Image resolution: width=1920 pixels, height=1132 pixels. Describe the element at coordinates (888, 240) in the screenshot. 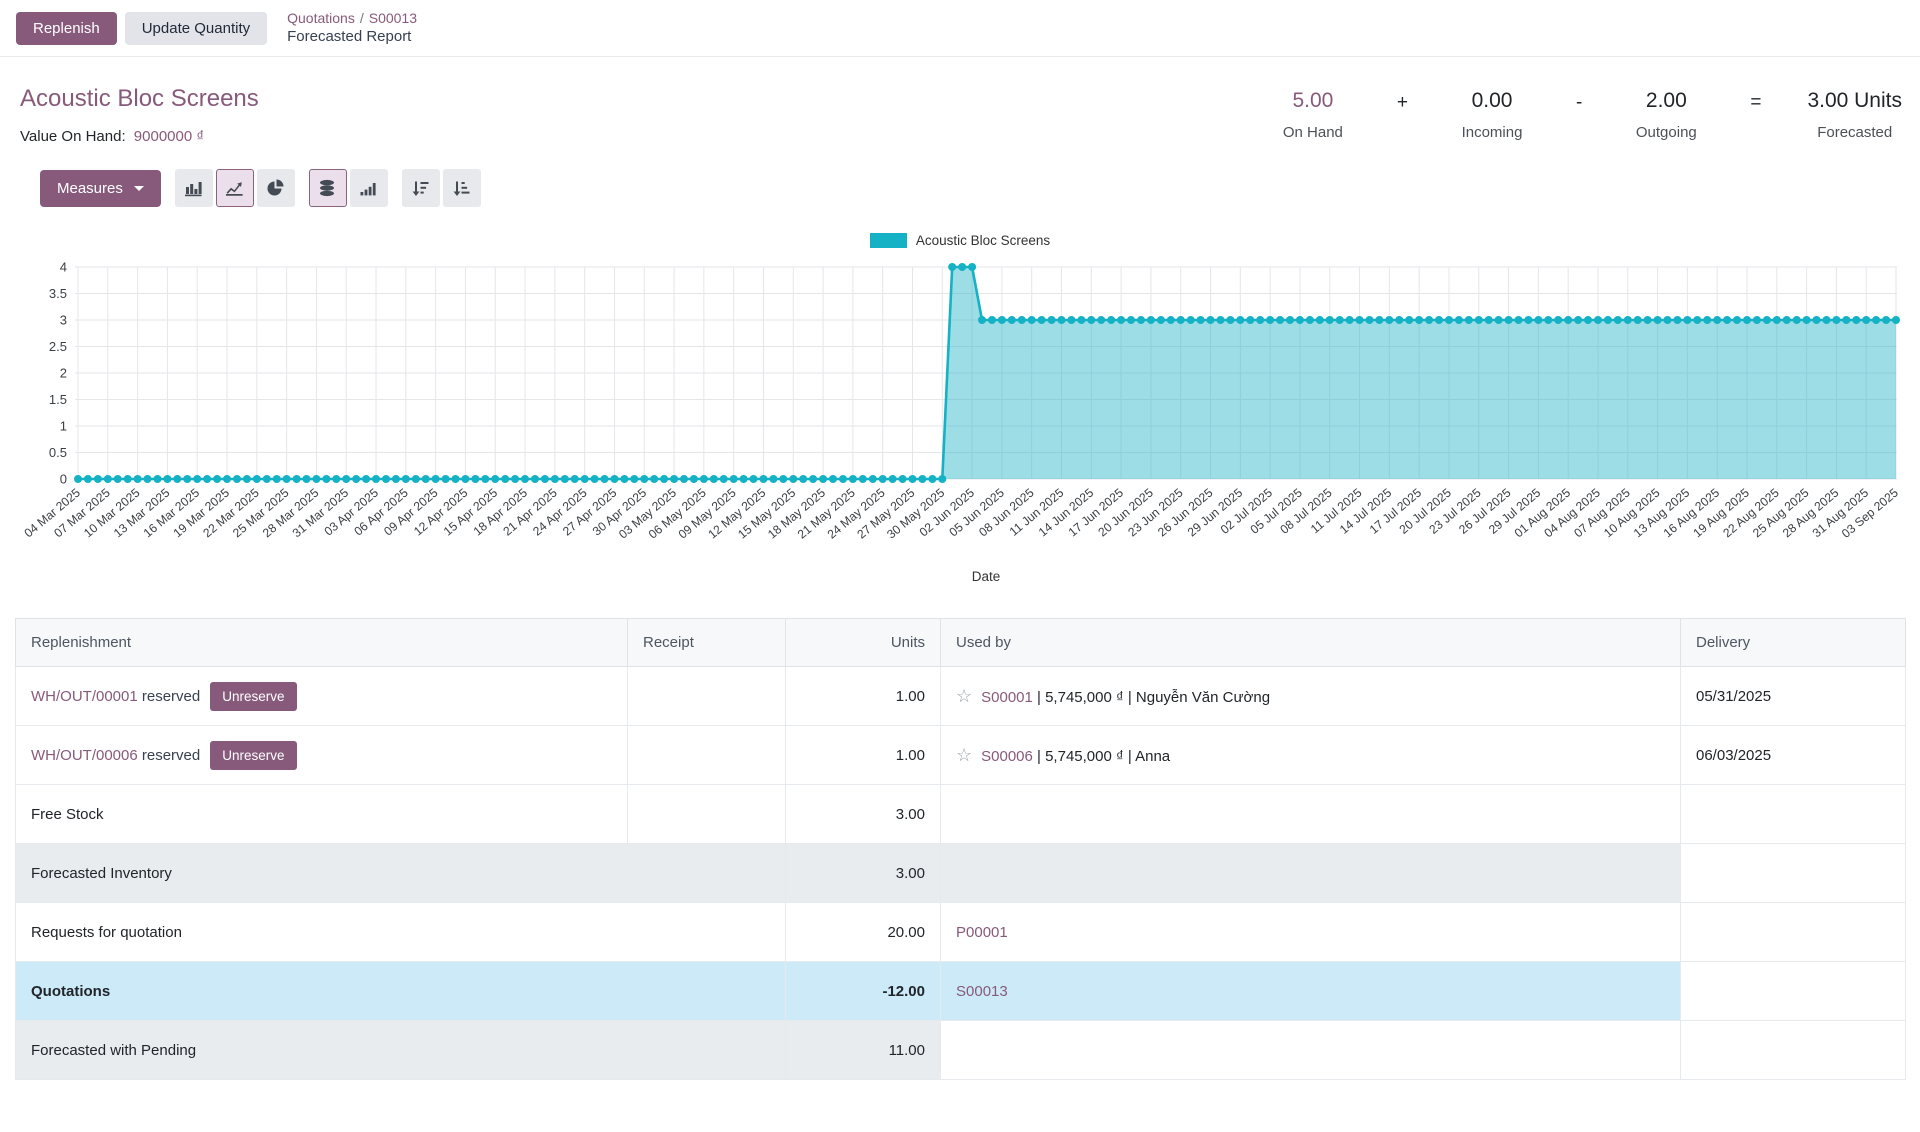

I see `legend-swatch` at that location.